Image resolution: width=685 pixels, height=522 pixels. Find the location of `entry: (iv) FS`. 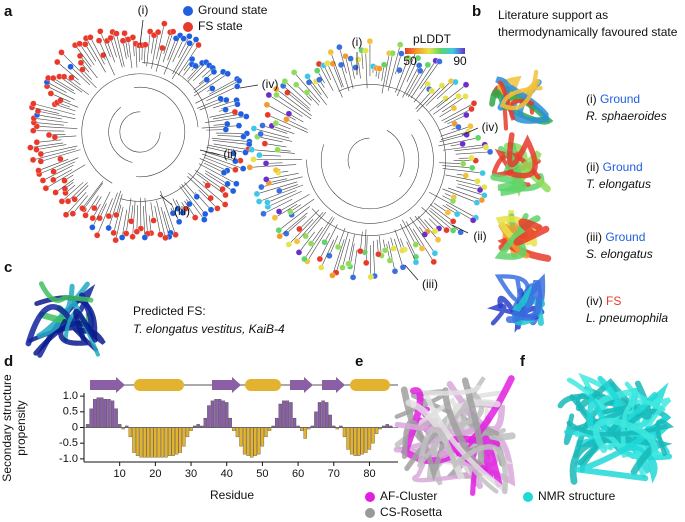

entry: (iv) FS is located at coordinates (603, 301).